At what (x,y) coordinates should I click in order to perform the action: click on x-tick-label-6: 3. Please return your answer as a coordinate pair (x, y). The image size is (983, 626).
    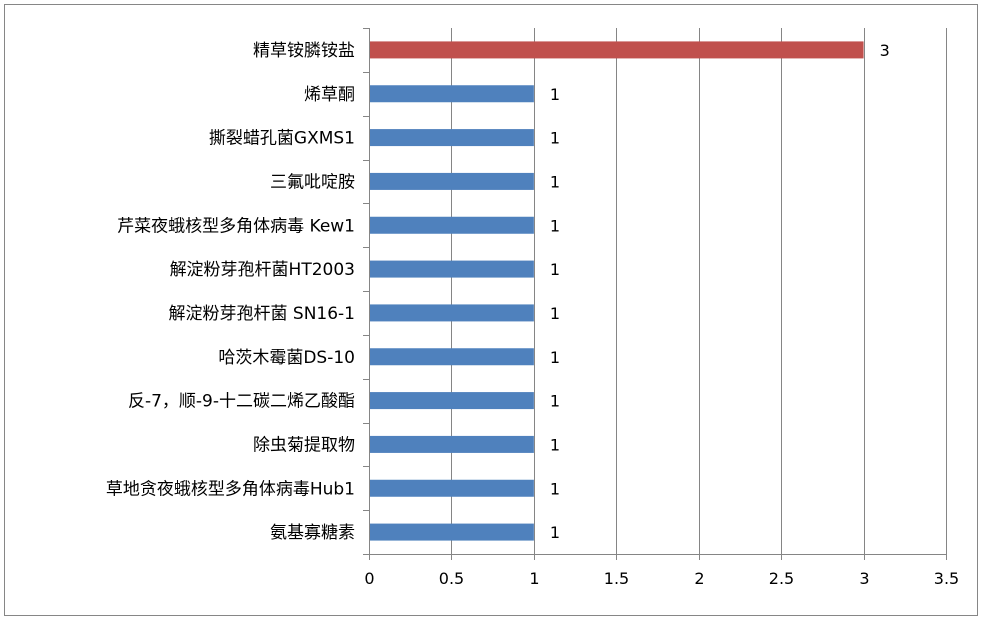
    Looking at the image, I should click on (864, 578).